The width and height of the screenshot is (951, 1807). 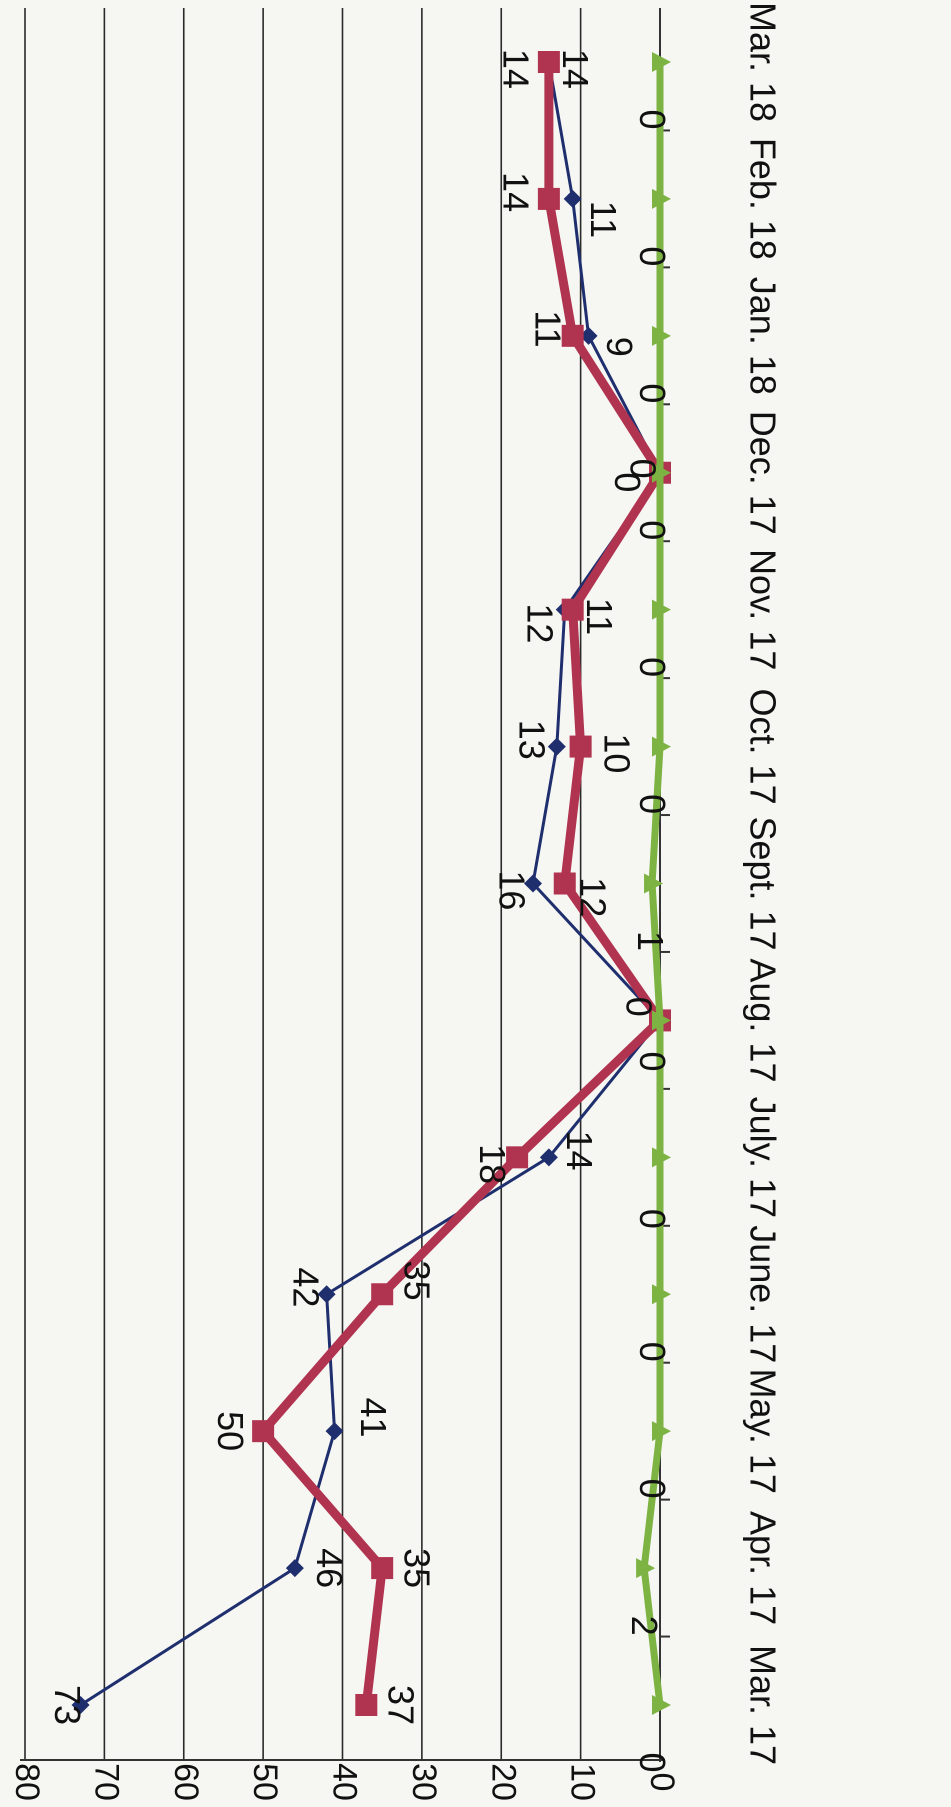 What do you see at coordinates (762, 1157) in the screenshot?
I see `category-label: July. 17` at bounding box center [762, 1157].